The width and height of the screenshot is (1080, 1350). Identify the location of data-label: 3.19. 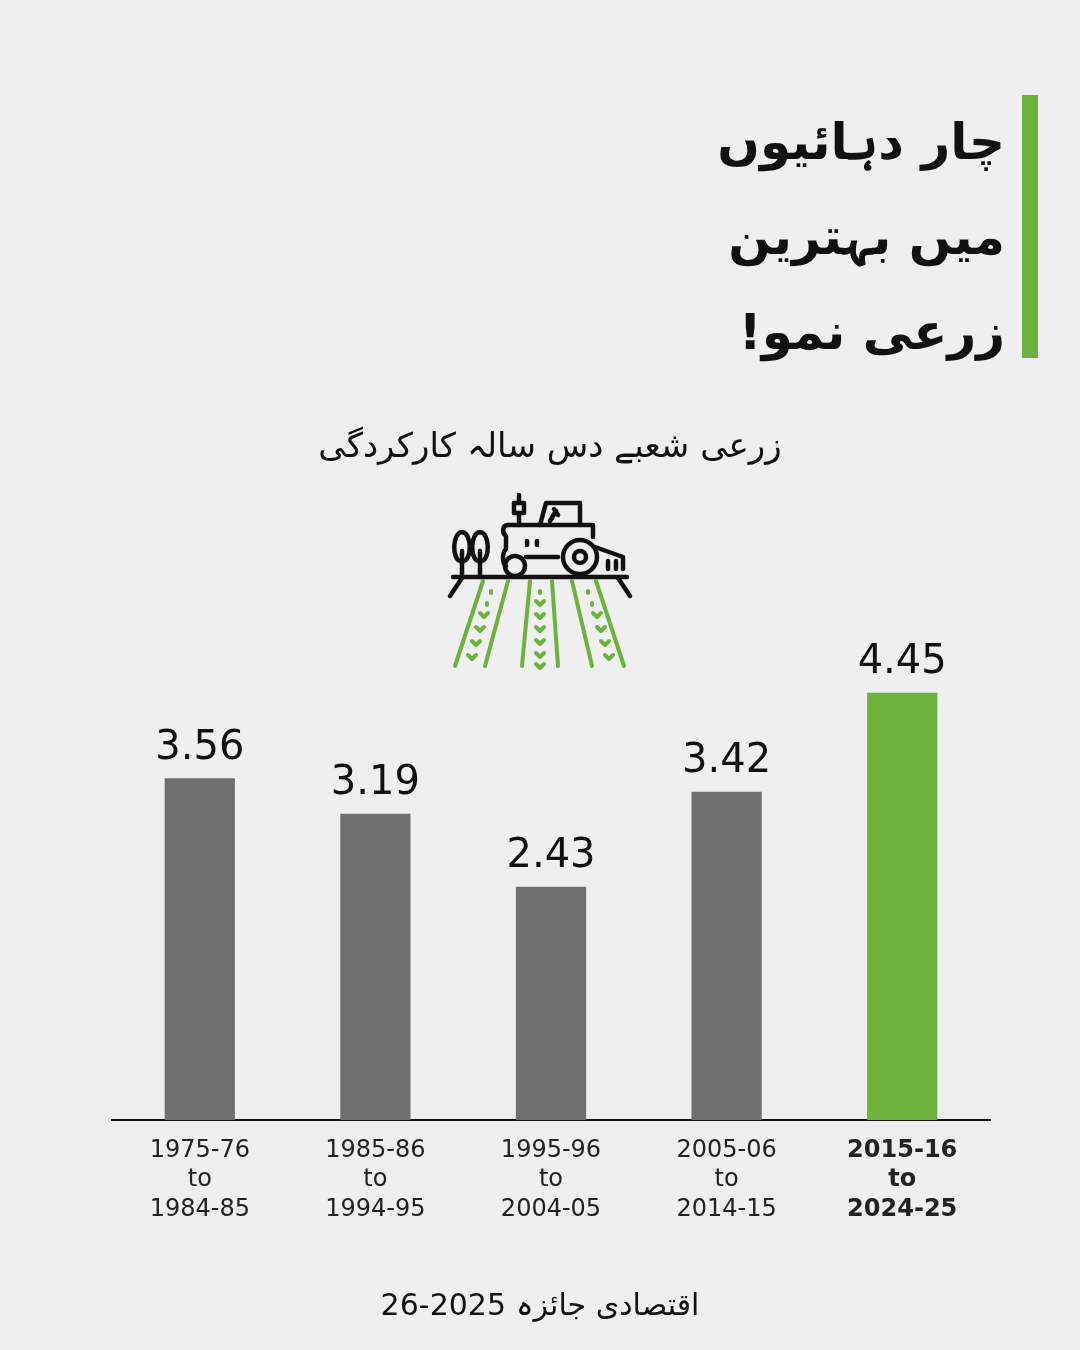
(375, 780).